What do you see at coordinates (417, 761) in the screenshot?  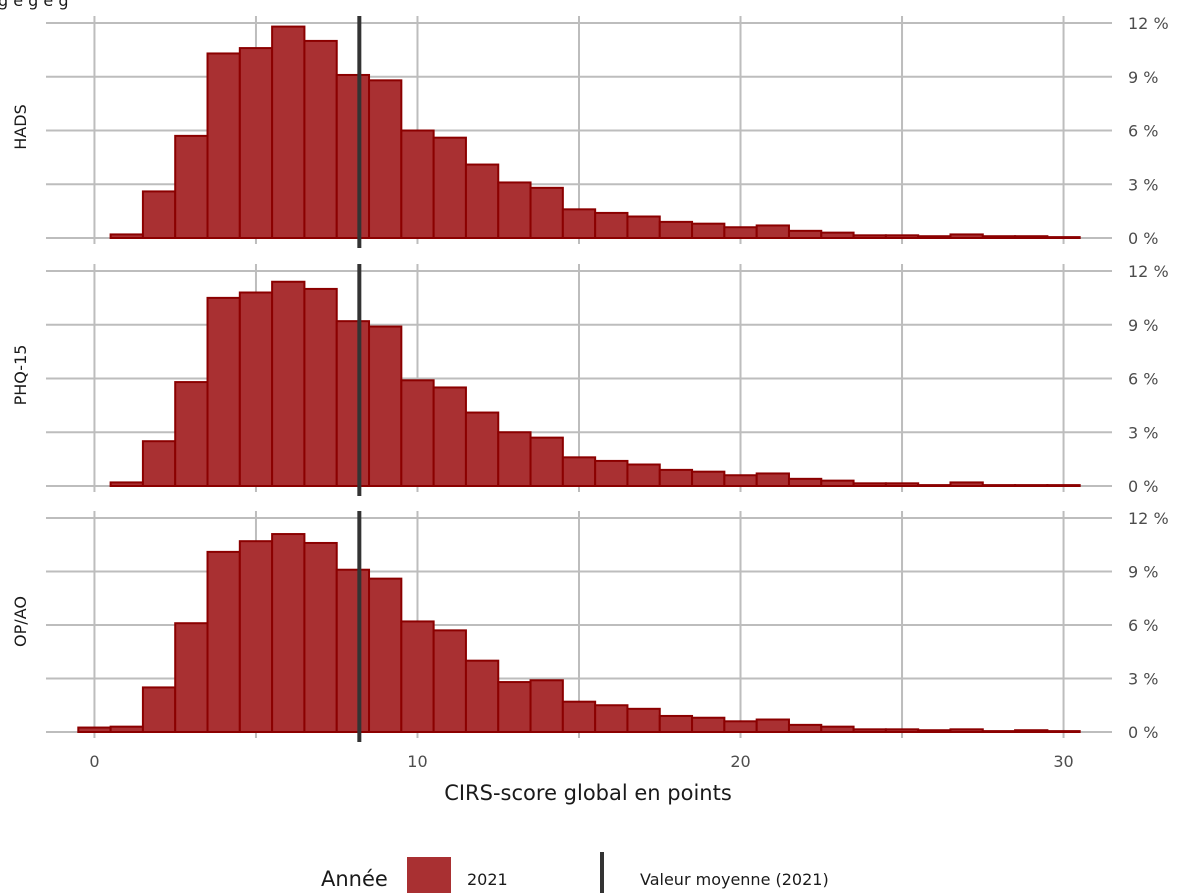 I see `x-tick-label: 10` at bounding box center [417, 761].